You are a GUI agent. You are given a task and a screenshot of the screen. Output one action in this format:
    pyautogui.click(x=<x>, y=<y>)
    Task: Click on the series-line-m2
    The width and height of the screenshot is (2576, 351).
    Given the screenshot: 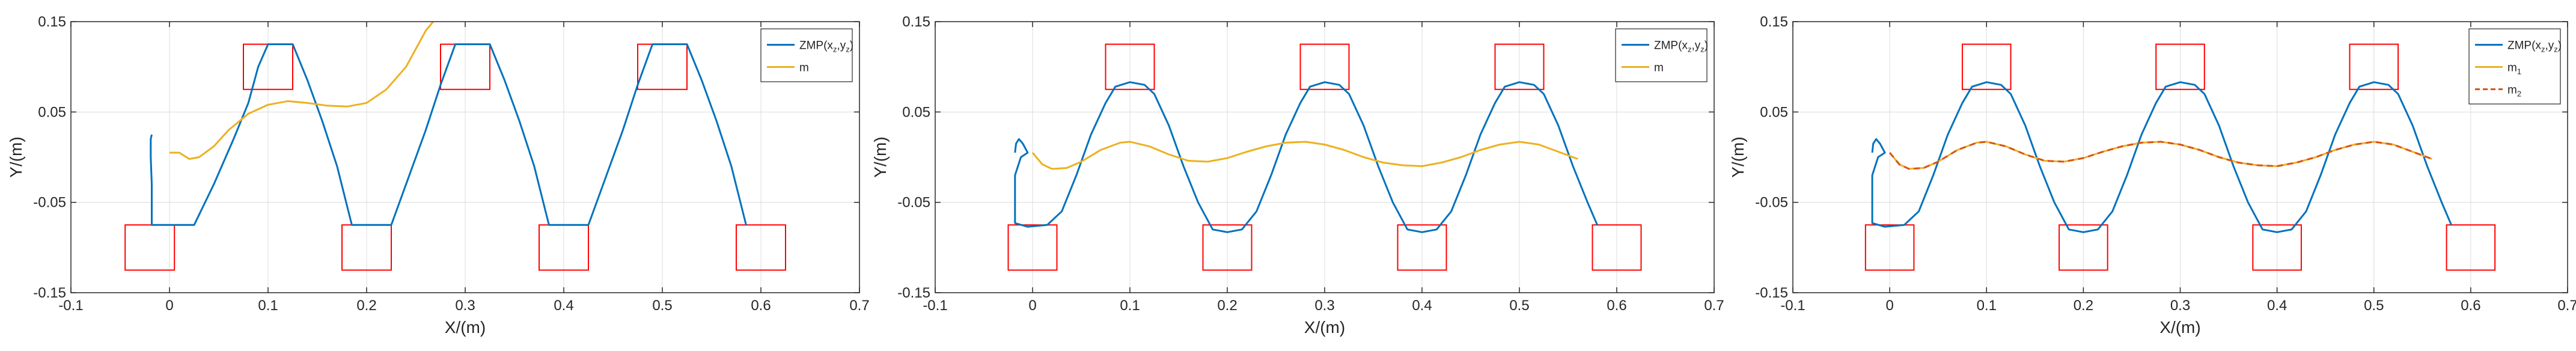 What is the action you would take?
    pyautogui.click(x=2160, y=155)
    